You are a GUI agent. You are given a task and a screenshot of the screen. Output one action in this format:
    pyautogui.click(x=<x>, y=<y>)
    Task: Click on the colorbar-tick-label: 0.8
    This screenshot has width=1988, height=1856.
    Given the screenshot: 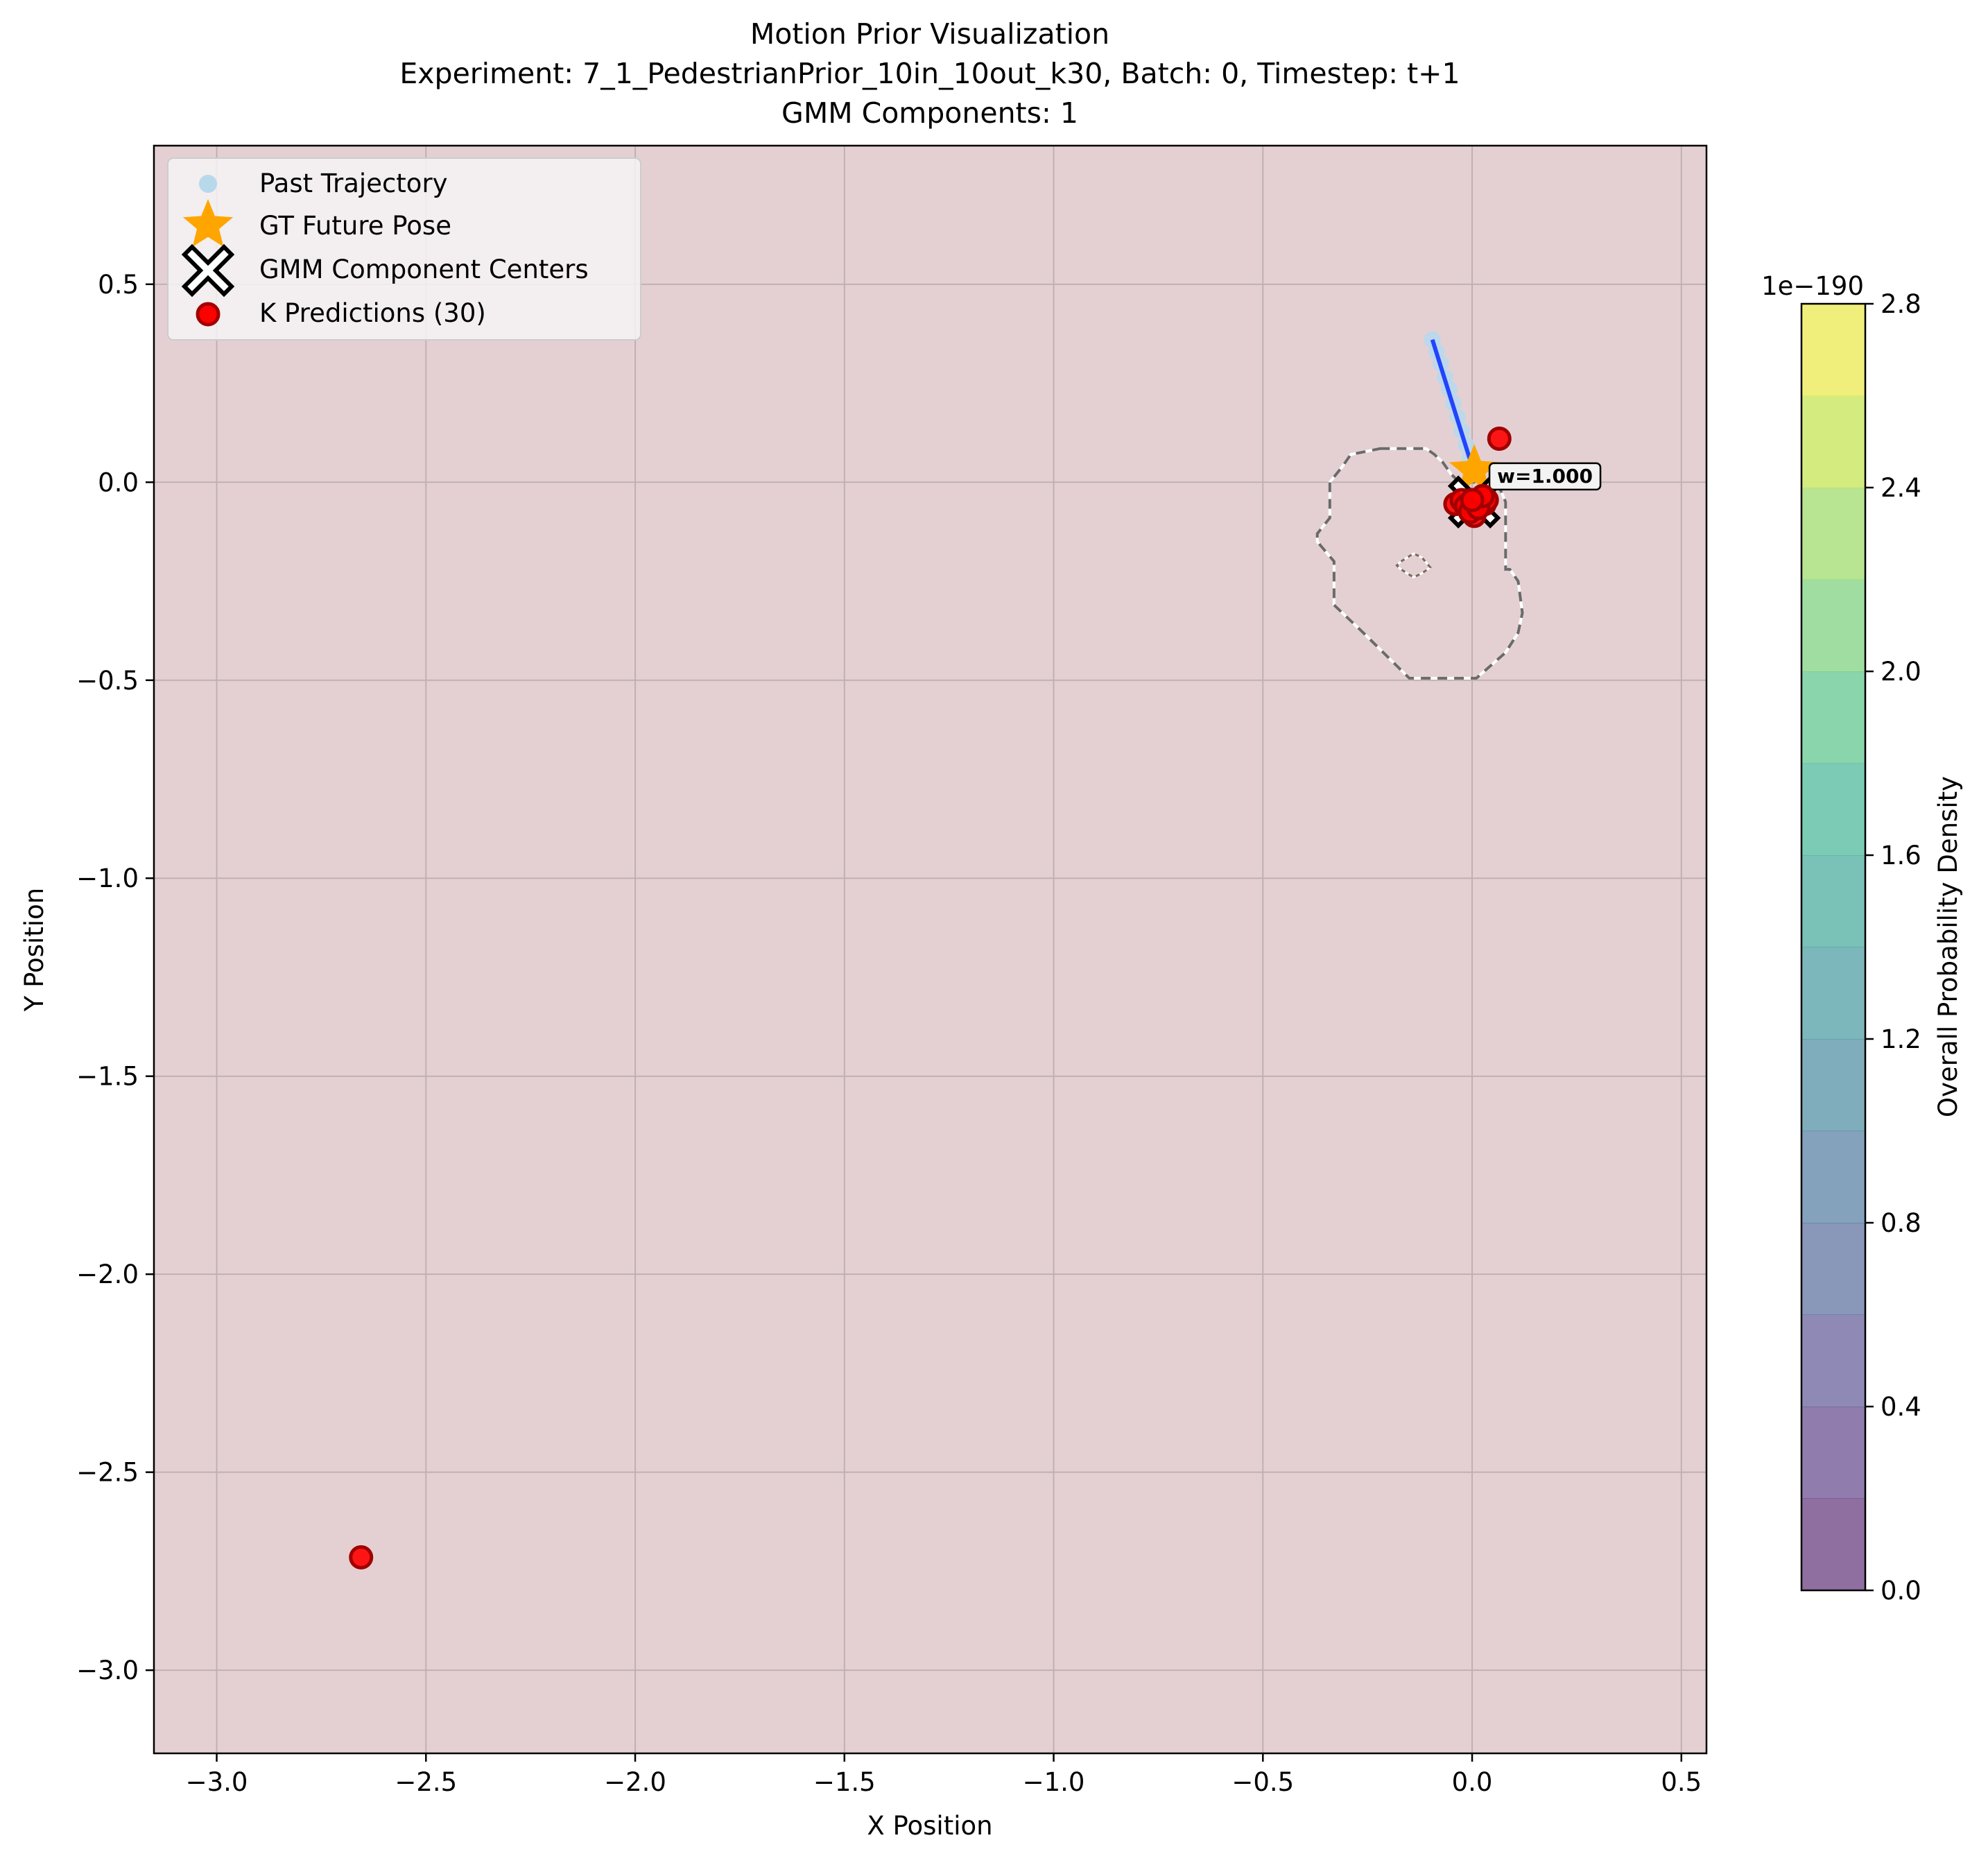 What is the action you would take?
    pyautogui.click(x=1901, y=1223)
    